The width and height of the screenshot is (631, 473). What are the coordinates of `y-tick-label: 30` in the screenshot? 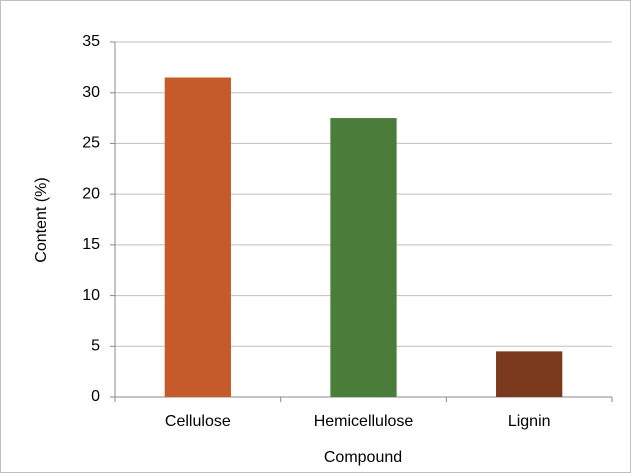 It's located at (91, 92).